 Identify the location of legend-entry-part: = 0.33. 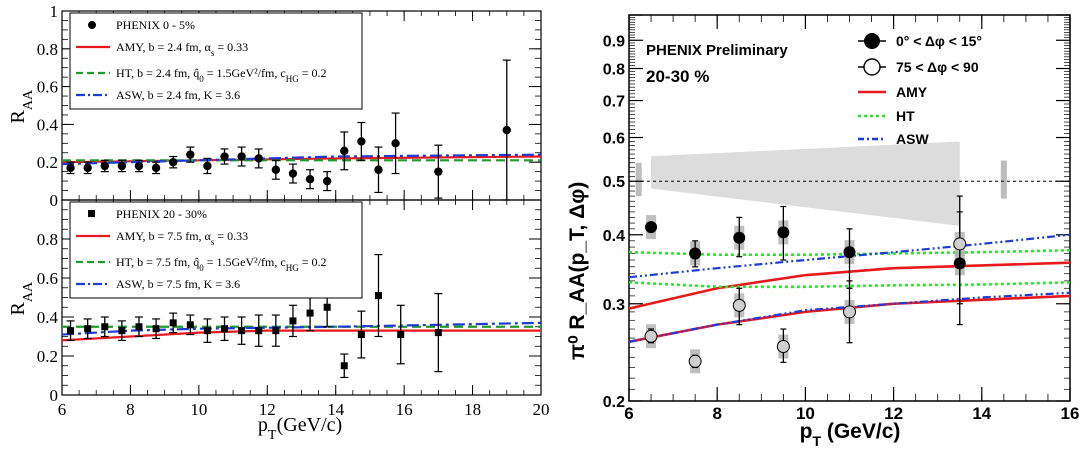
(231, 236).